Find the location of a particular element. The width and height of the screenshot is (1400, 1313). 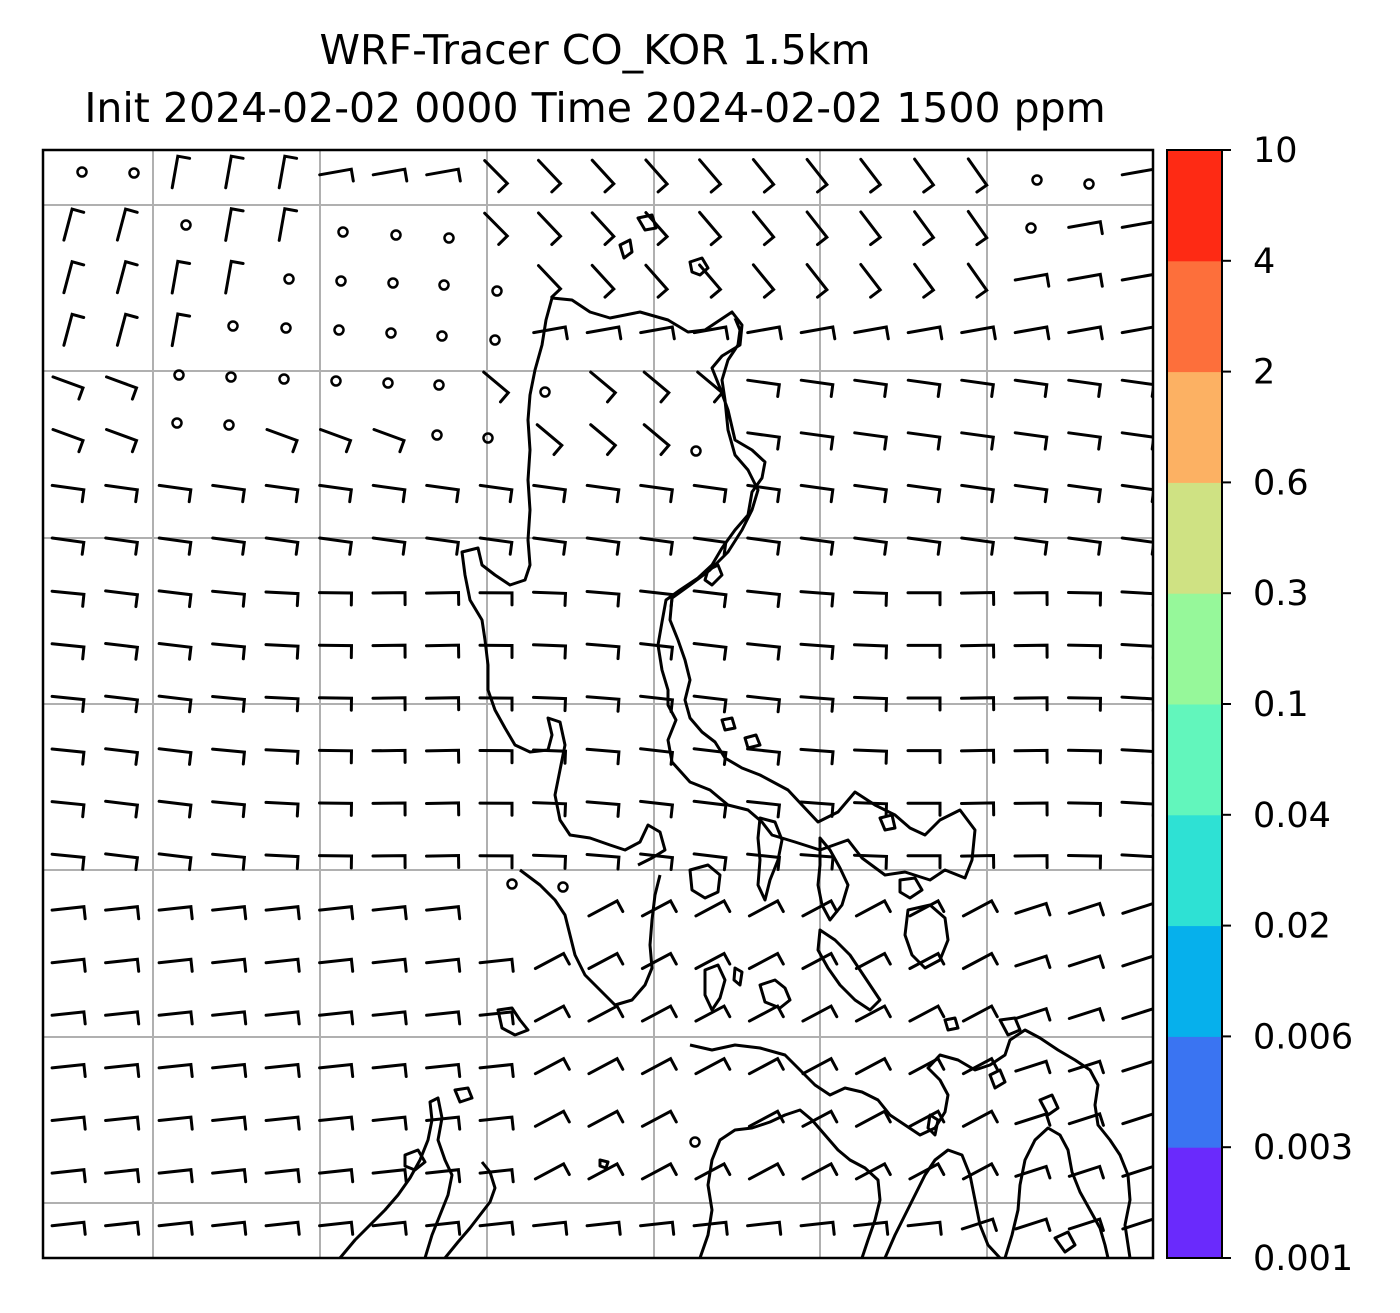

colorbar-tick-label: 0.1 is located at coordinates (1281, 705).